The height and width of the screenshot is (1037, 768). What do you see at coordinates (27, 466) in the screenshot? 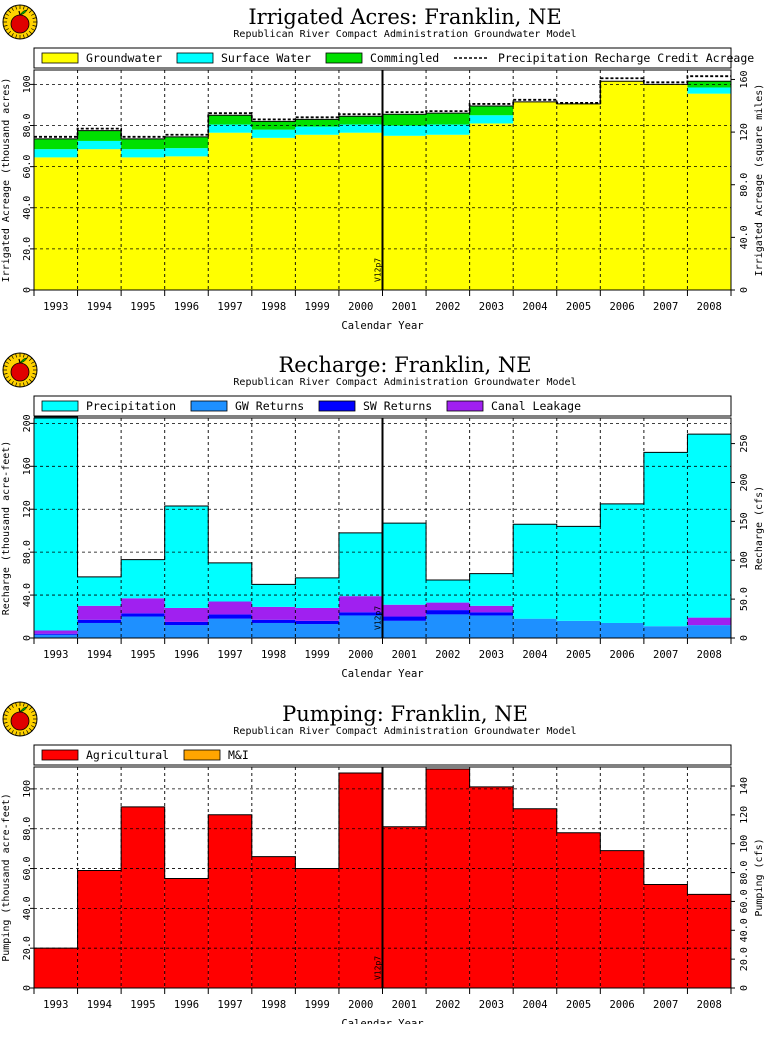
I see `y-tick-label: 160` at bounding box center [27, 466].